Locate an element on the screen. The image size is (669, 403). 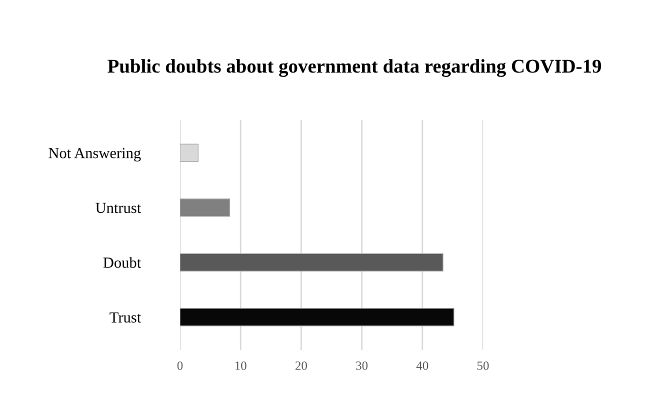
x-tick-label: 10 is located at coordinates (240, 365).